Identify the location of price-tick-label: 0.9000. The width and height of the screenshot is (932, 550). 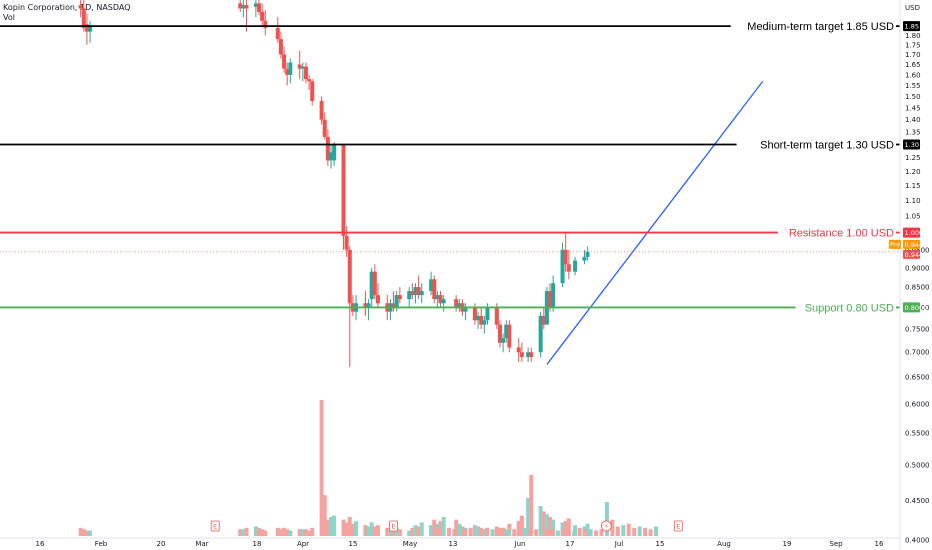
(917, 268).